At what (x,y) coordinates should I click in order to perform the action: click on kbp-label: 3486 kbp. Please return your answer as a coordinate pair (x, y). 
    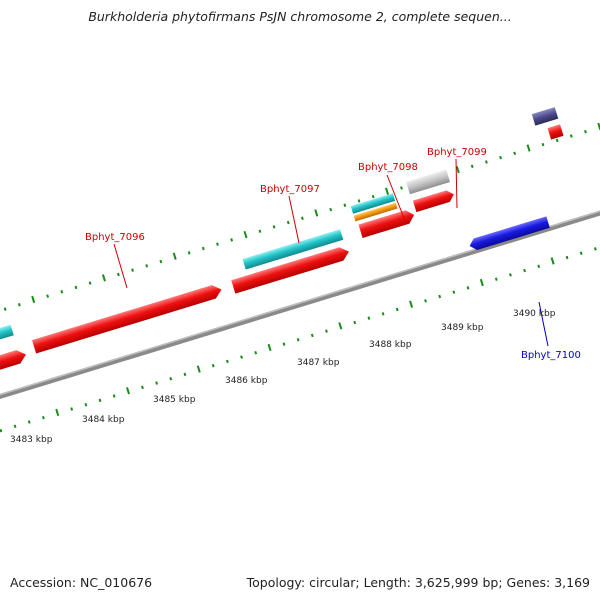
    Looking at the image, I should click on (246, 381).